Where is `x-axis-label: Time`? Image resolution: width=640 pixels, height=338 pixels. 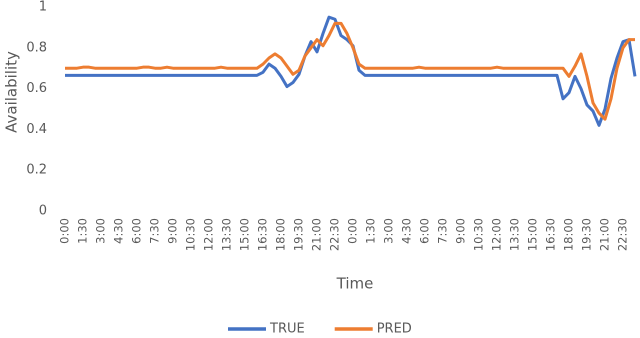
x-axis-label: Time is located at coordinates (355, 284).